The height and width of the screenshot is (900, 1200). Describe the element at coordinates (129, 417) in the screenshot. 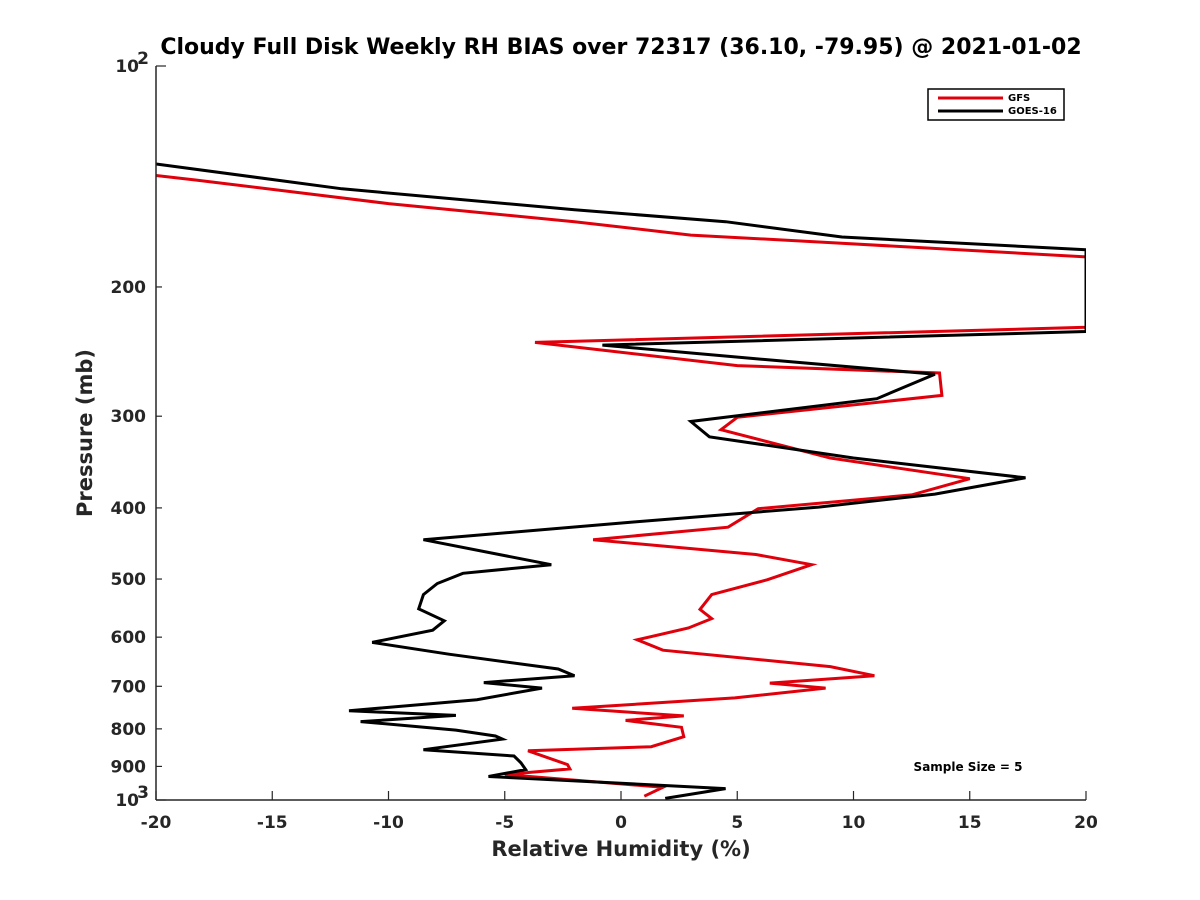

I see `y-tick-label: 300` at that location.